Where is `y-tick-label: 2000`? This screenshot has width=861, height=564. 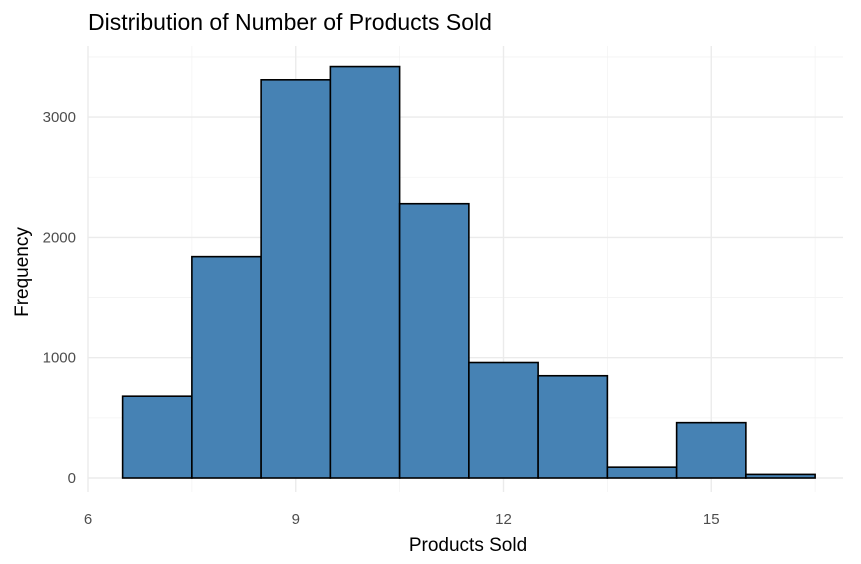 y-tick-label: 2000 is located at coordinates (59, 237).